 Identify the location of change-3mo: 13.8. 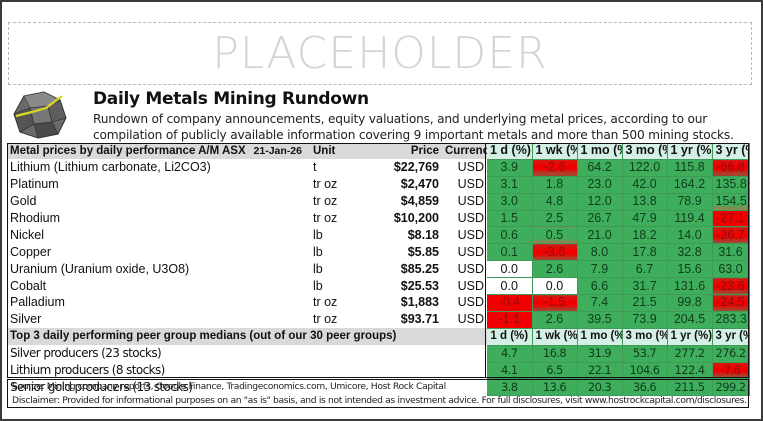
(645, 202).